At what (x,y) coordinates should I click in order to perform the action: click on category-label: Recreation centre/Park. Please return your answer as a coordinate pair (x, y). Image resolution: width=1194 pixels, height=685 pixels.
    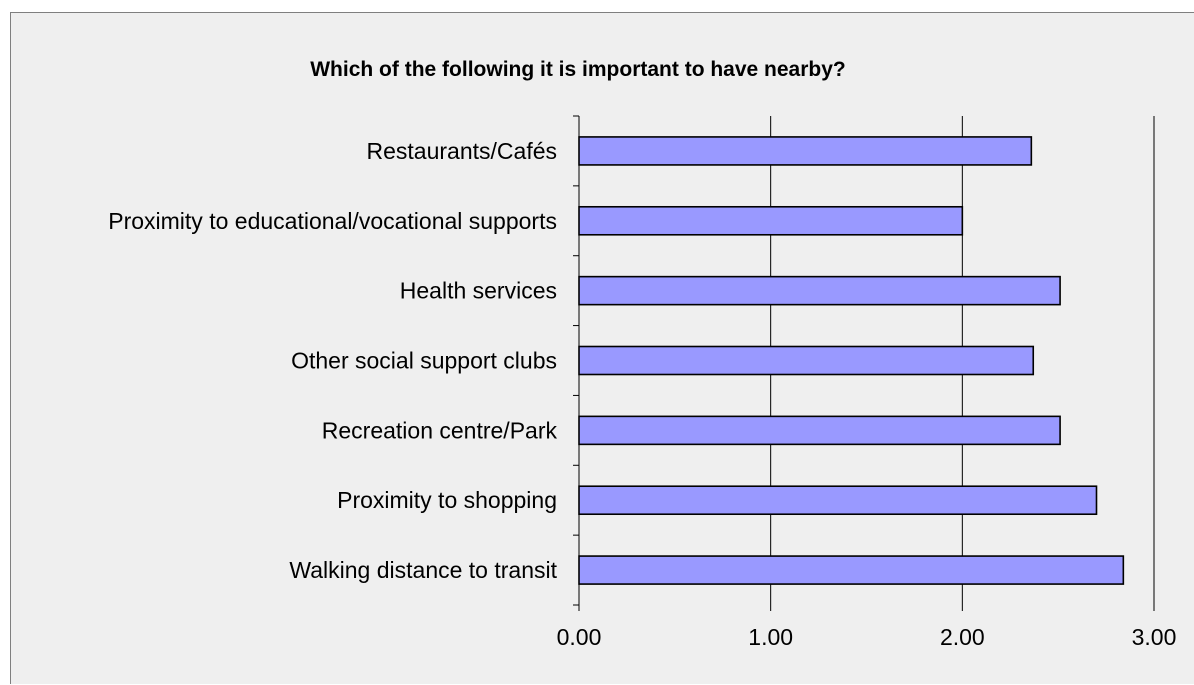
    Looking at the image, I should click on (440, 430).